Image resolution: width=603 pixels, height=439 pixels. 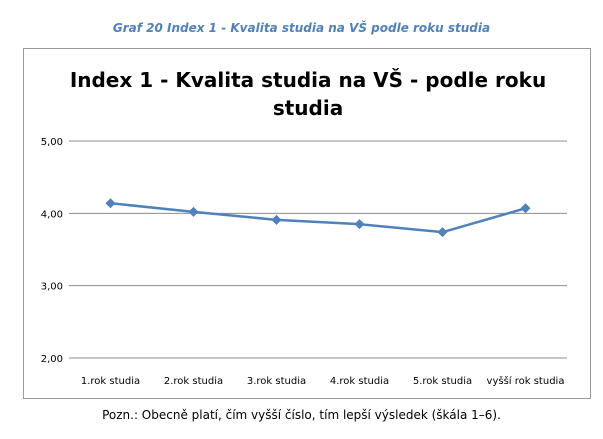 What do you see at coordinates (359, 381) in the screenshot?
I see `x-tick-label: 4.rok studia` at bounding box center [359, 381].